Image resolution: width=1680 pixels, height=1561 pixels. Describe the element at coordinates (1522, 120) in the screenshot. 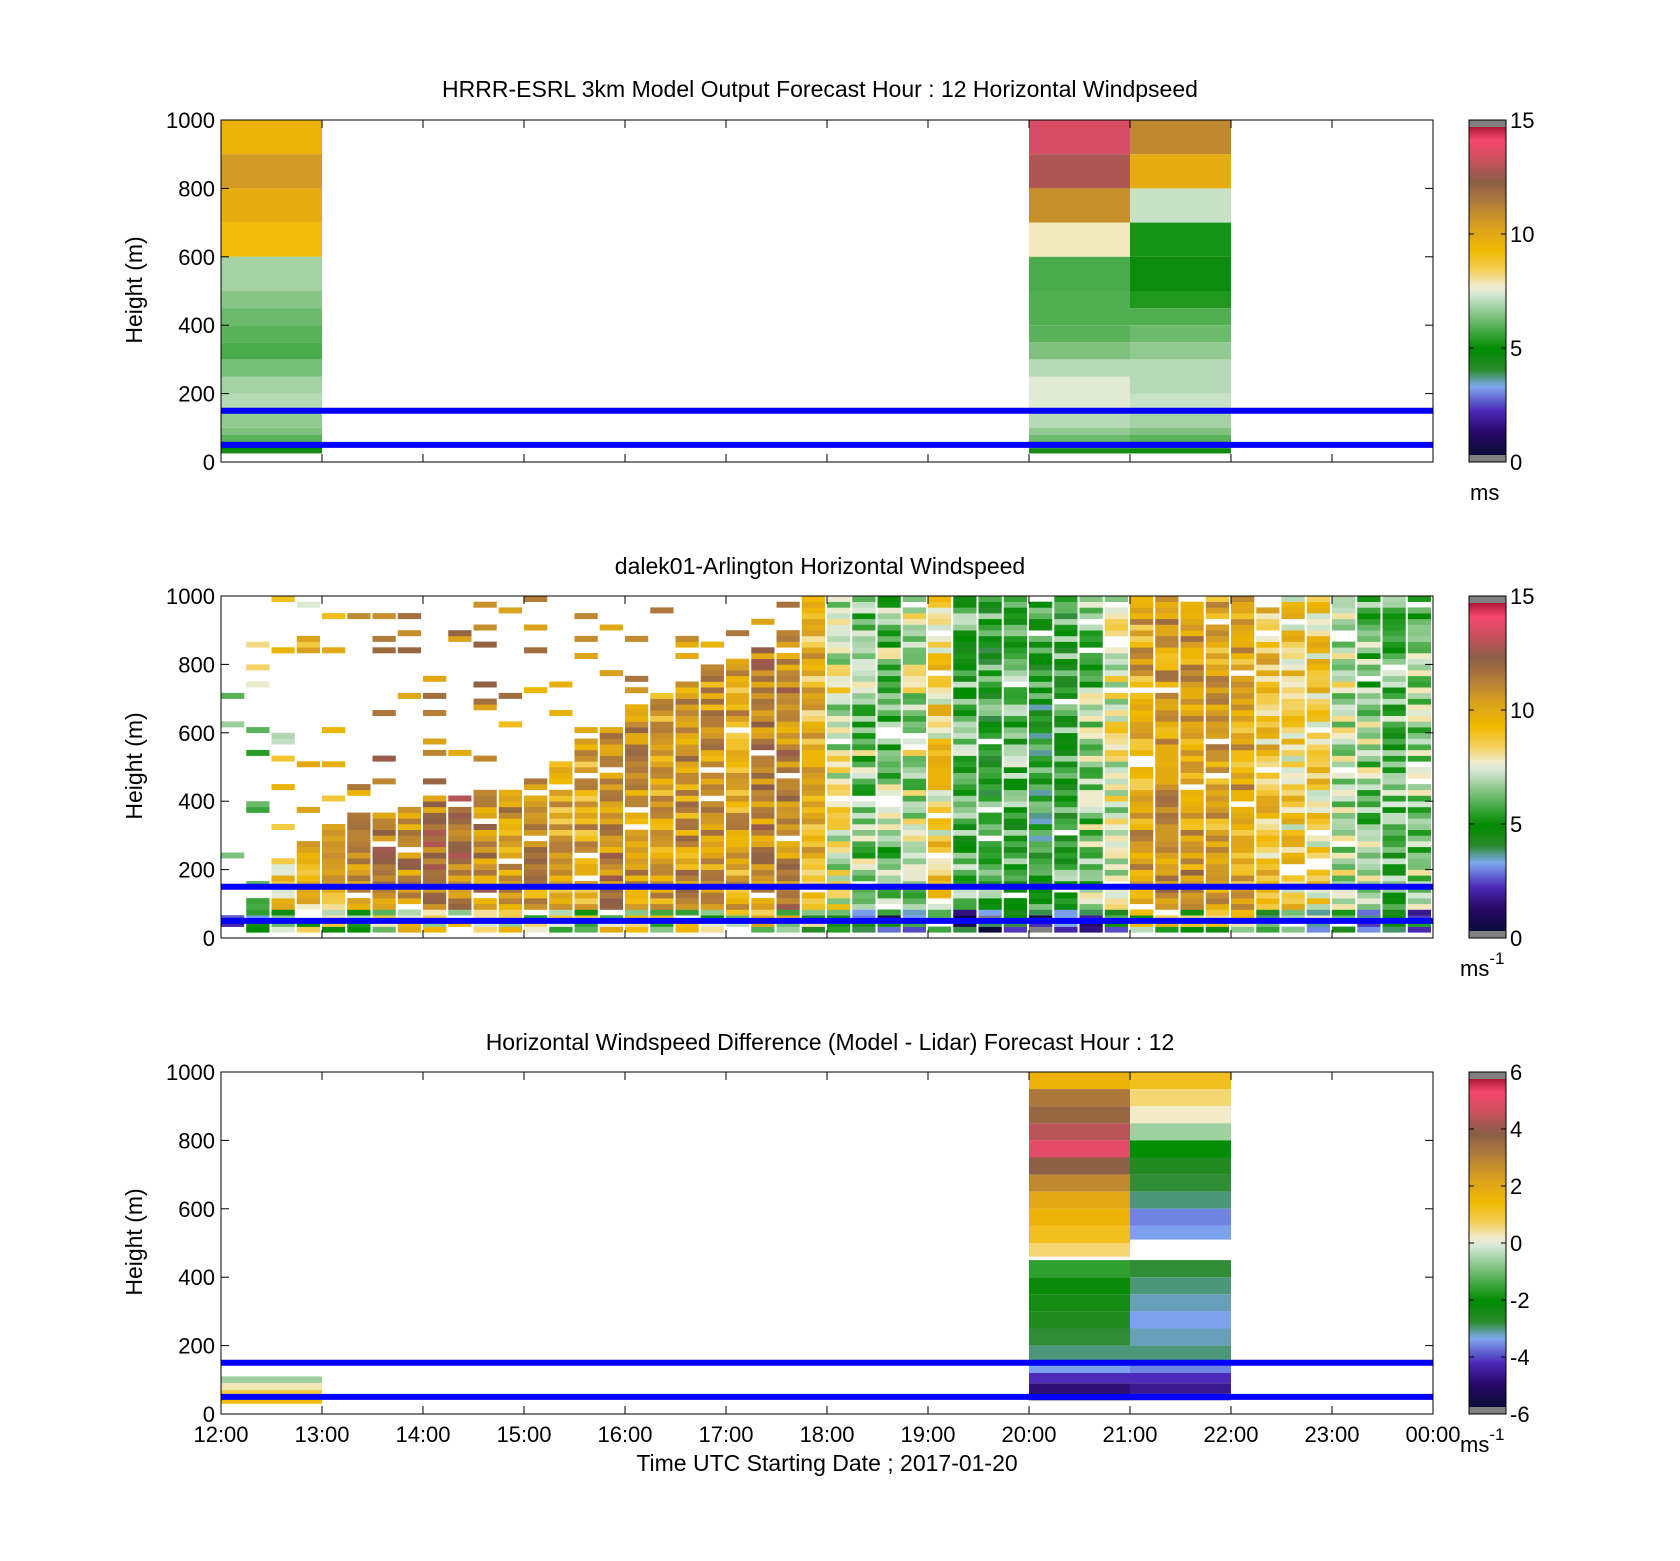

I see `colorbar-tick-label: 15` at that location.